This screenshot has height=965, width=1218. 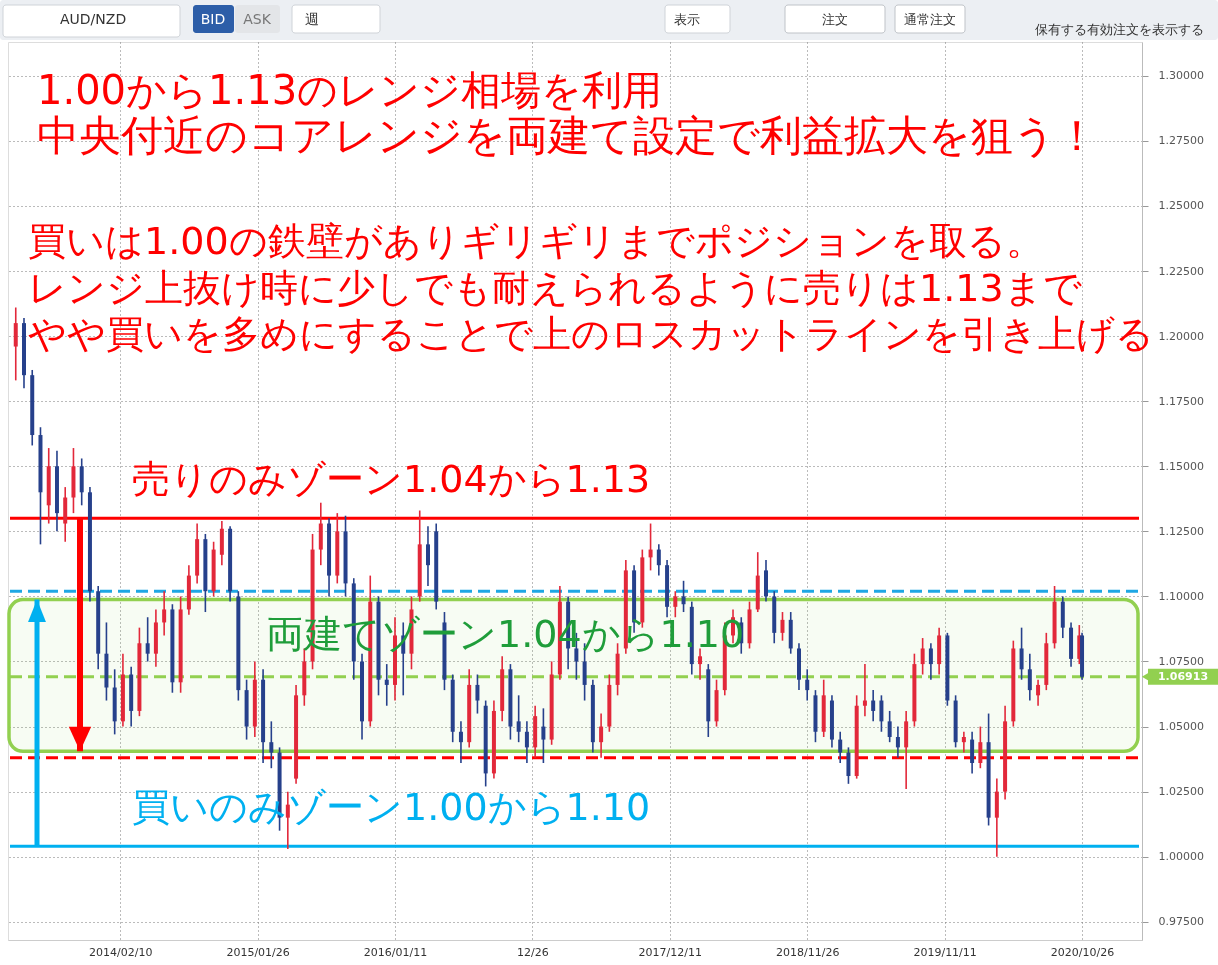 I want to click on x-tick-label: 12/26, so click(x=533, y=952).